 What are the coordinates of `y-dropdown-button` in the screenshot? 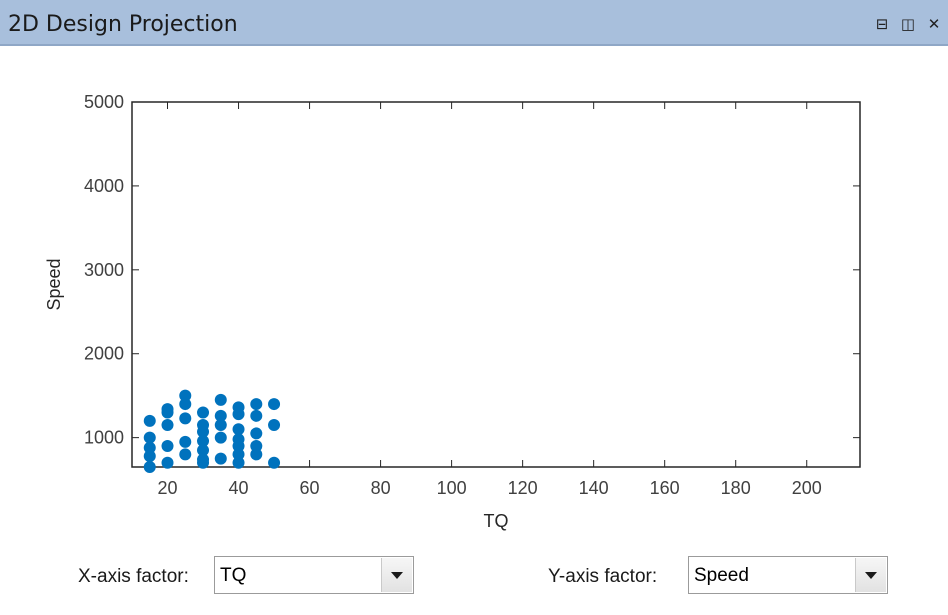 It's located at (870, 575).